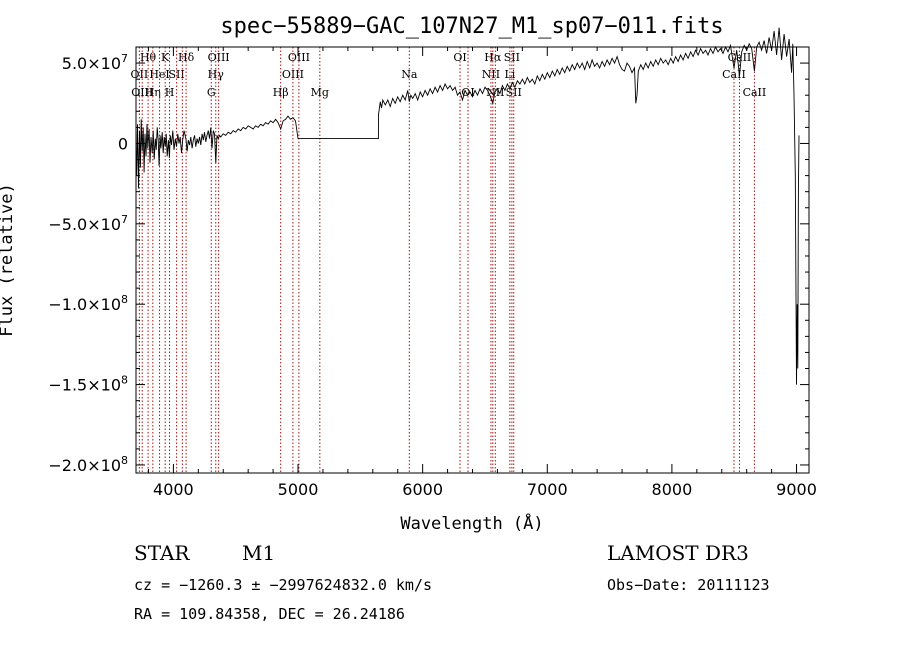  Describe the element at coordinates (148, 57) in the screenshot. I see `spectral-line-label: Hθ` at that location.